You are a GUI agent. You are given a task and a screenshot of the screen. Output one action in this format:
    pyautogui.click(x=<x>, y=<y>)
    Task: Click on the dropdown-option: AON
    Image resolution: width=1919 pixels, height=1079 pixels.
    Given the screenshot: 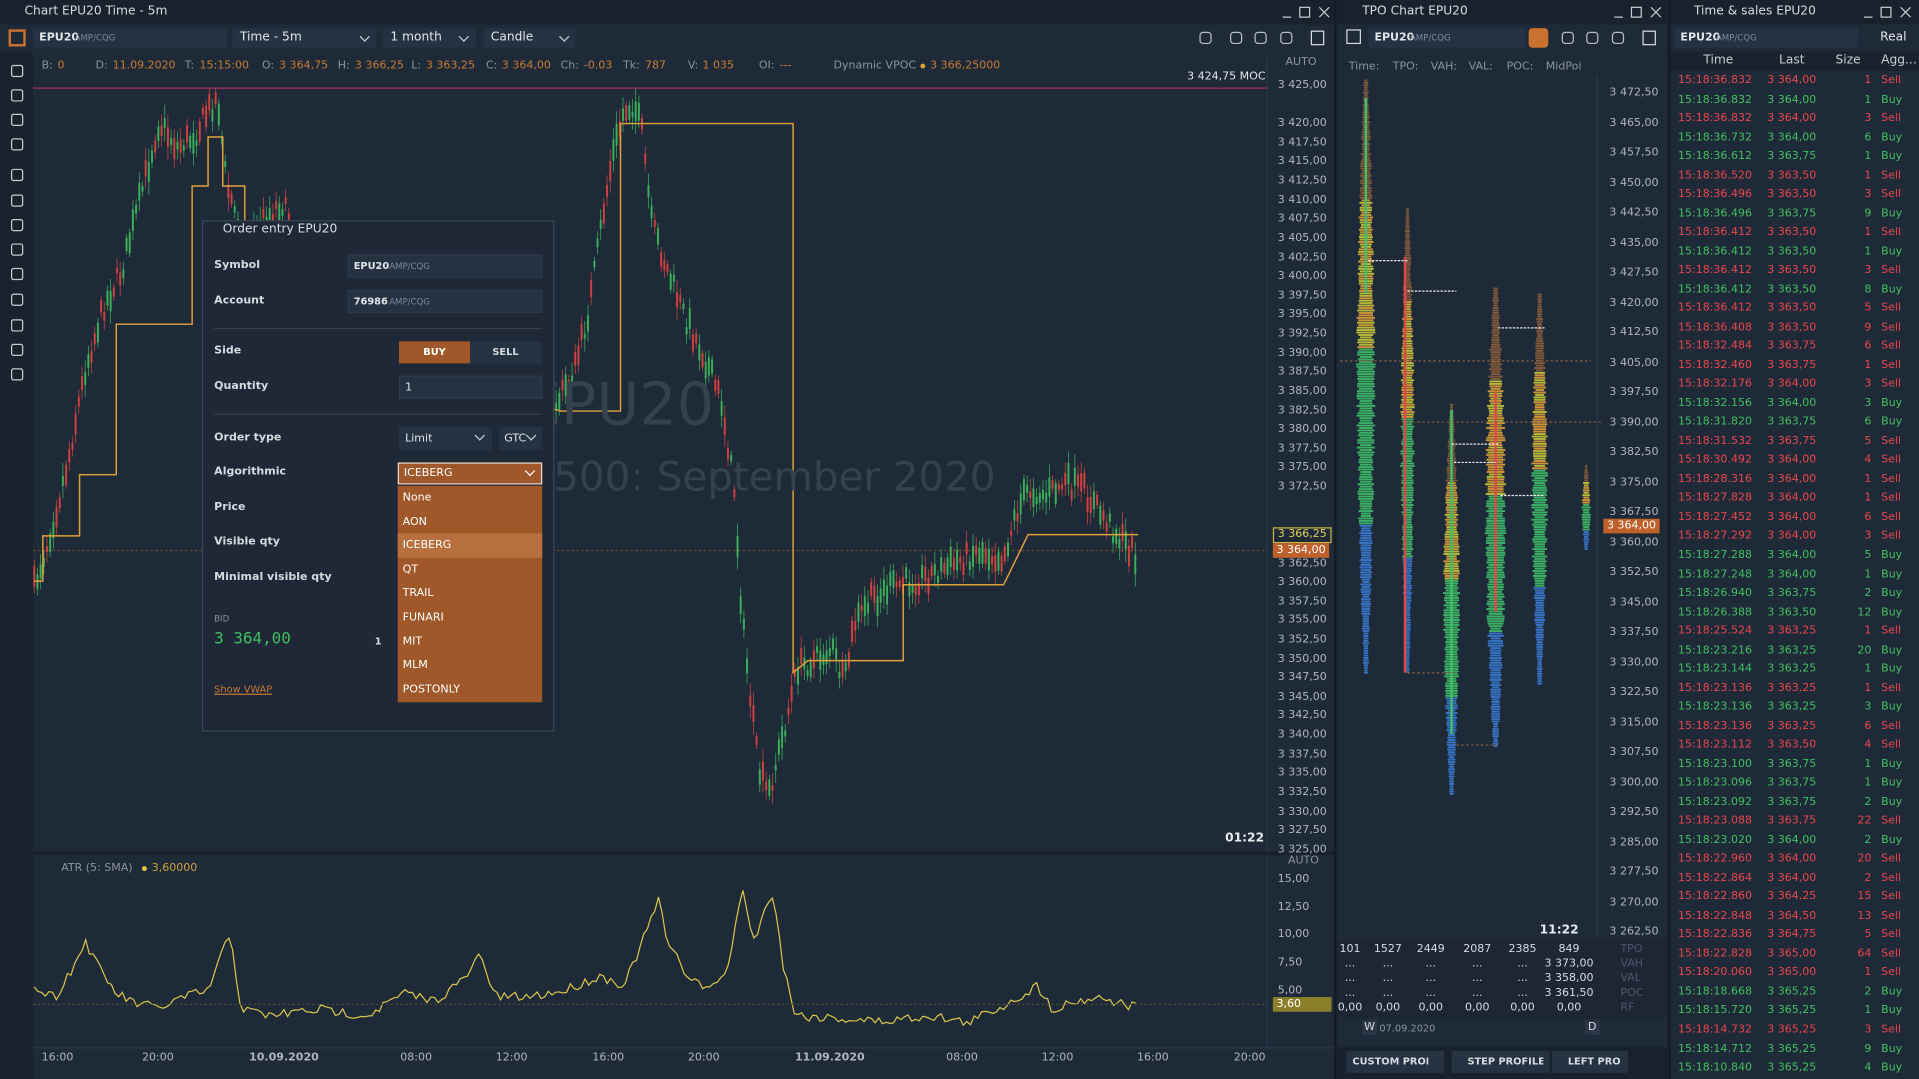 What is the action you would take?
    pyautogui.click(x=414, y=522)
    